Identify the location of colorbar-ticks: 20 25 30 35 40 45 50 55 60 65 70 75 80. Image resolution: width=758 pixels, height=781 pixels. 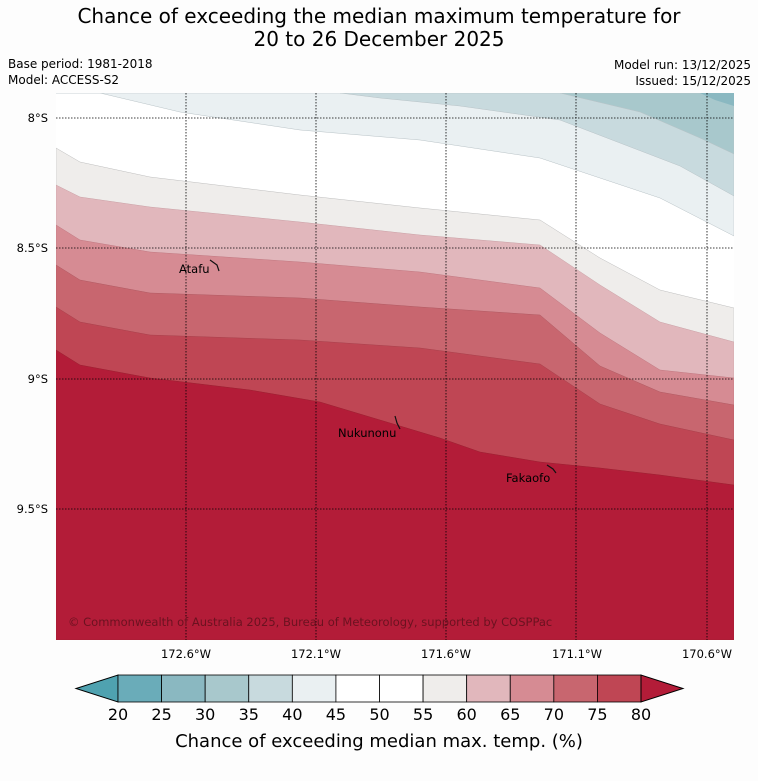
(379, 714).